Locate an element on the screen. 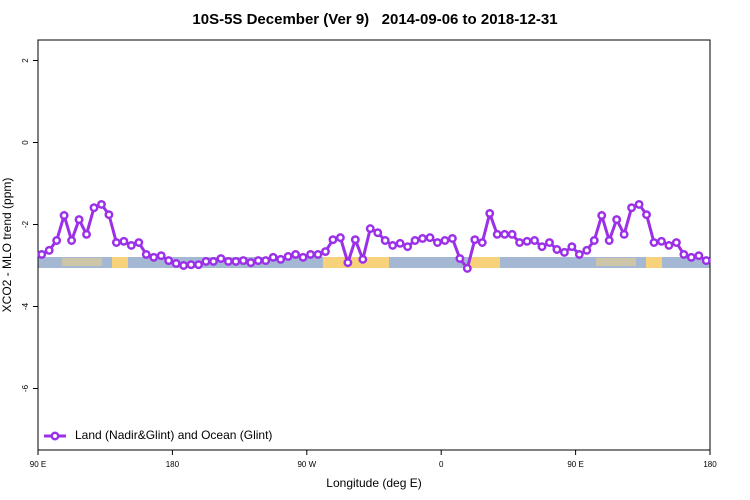 This screenshot has width=750, height=500. legend-label: Land (Nadir&Glint) and Ocean (Glint) is located at coordinates (173, 435).